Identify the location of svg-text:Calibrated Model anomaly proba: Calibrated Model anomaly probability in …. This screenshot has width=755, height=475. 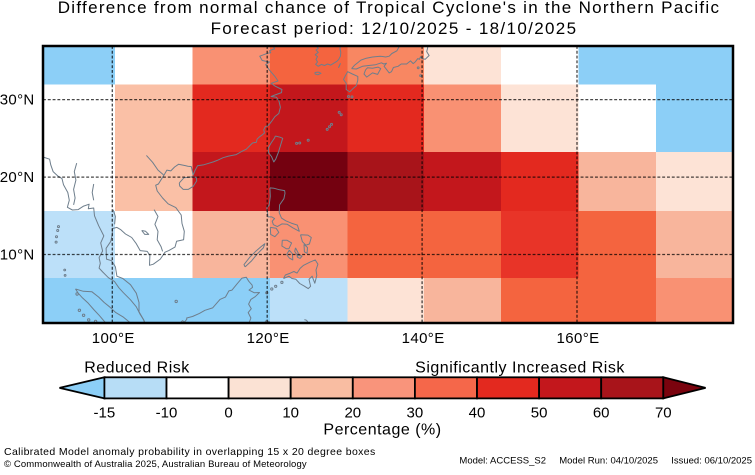
(190, 452).